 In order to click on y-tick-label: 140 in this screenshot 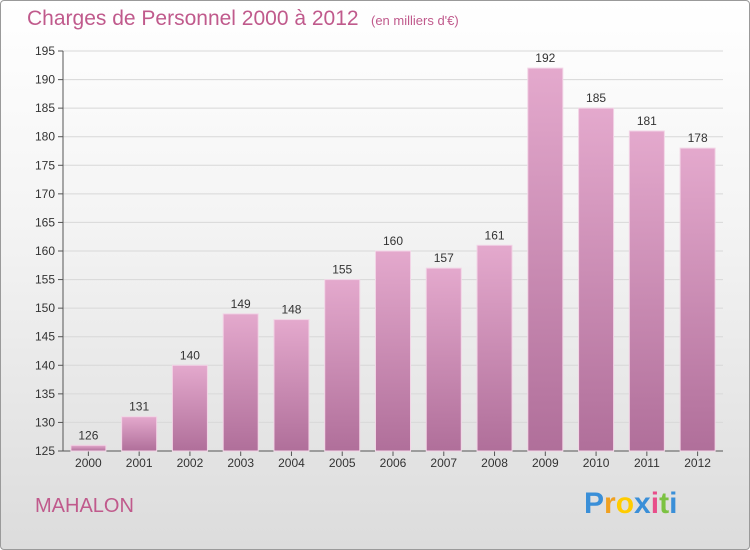, I will do `click(45, 365)`.